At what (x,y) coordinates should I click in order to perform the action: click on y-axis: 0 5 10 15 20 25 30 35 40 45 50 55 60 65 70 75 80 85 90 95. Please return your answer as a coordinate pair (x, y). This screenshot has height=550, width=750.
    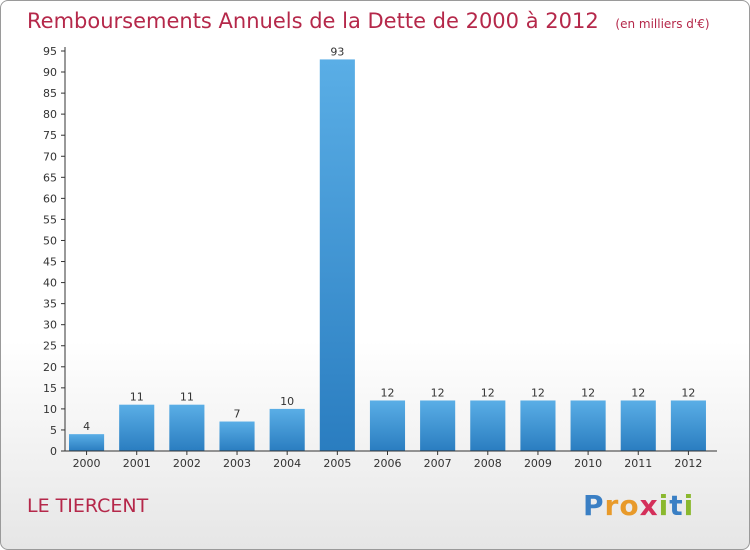
    Looking at the image, I should click on (54, 251).